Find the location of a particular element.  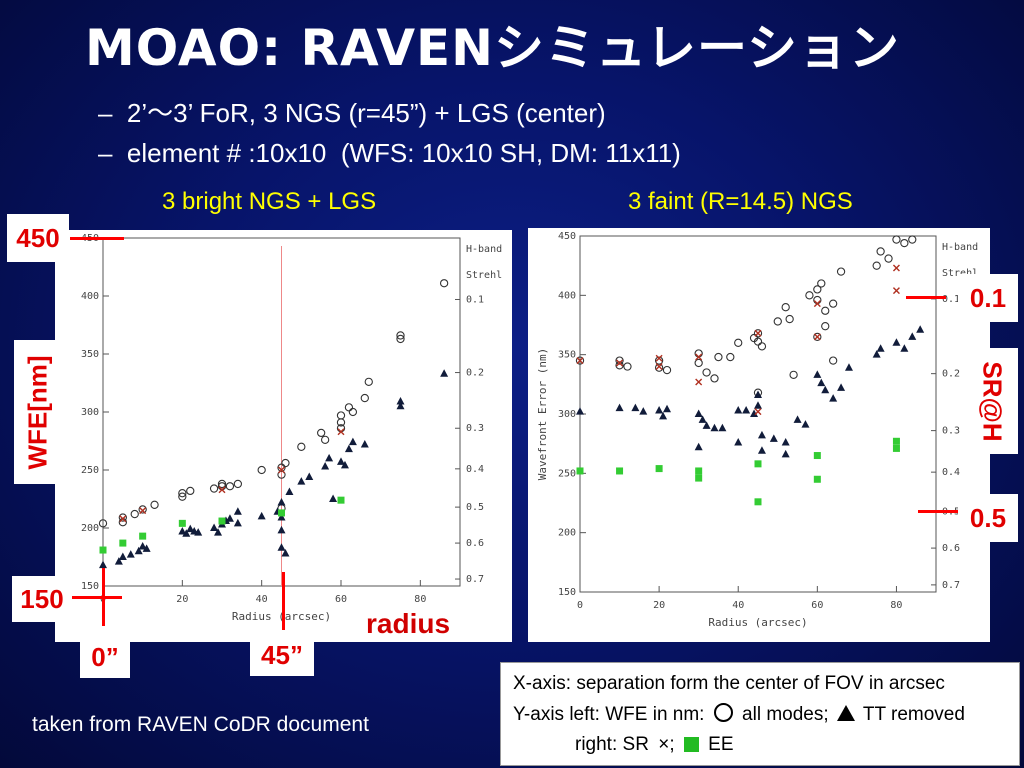

right-tick-label: 0.6 is located at coordinates (951, 548).